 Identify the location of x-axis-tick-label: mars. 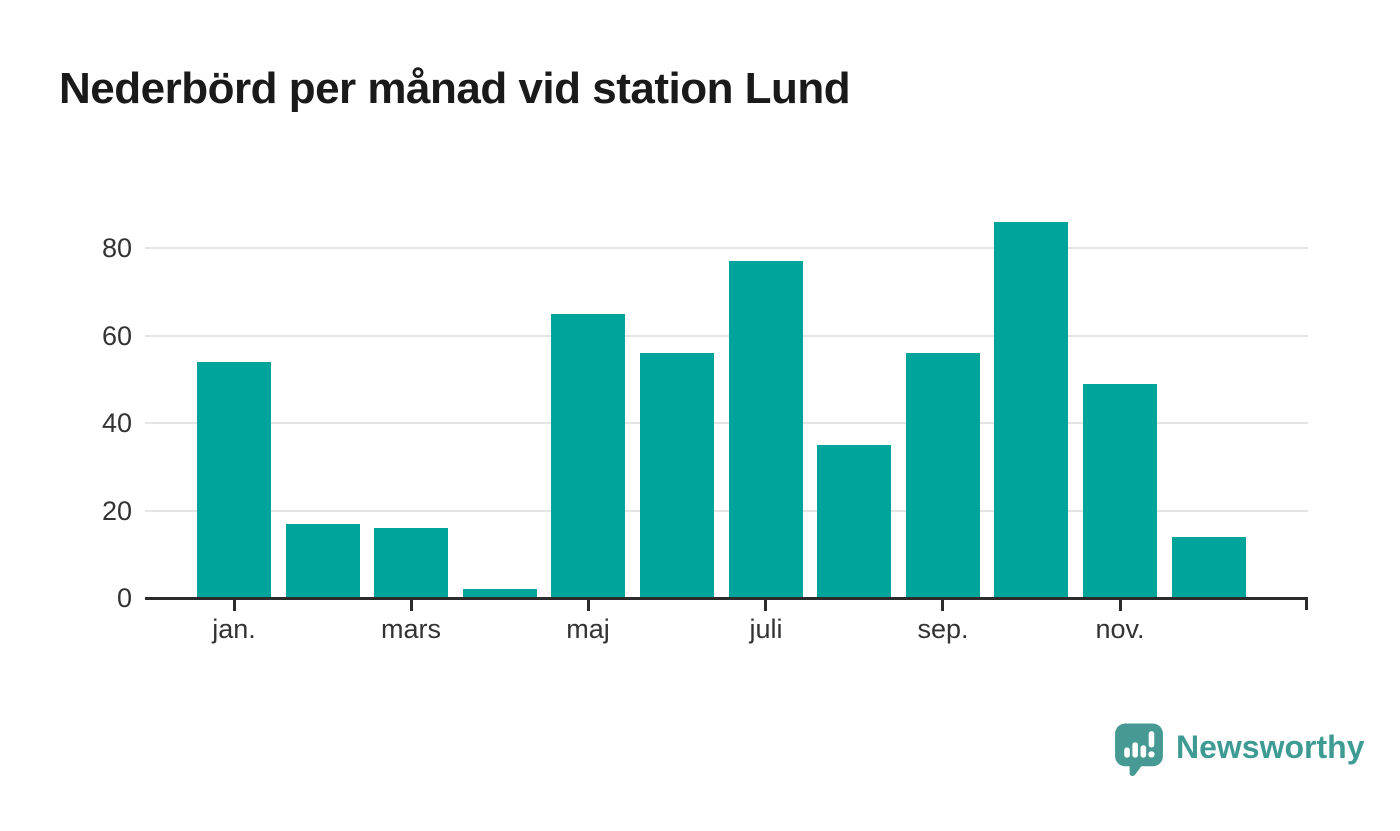
(411, 629).